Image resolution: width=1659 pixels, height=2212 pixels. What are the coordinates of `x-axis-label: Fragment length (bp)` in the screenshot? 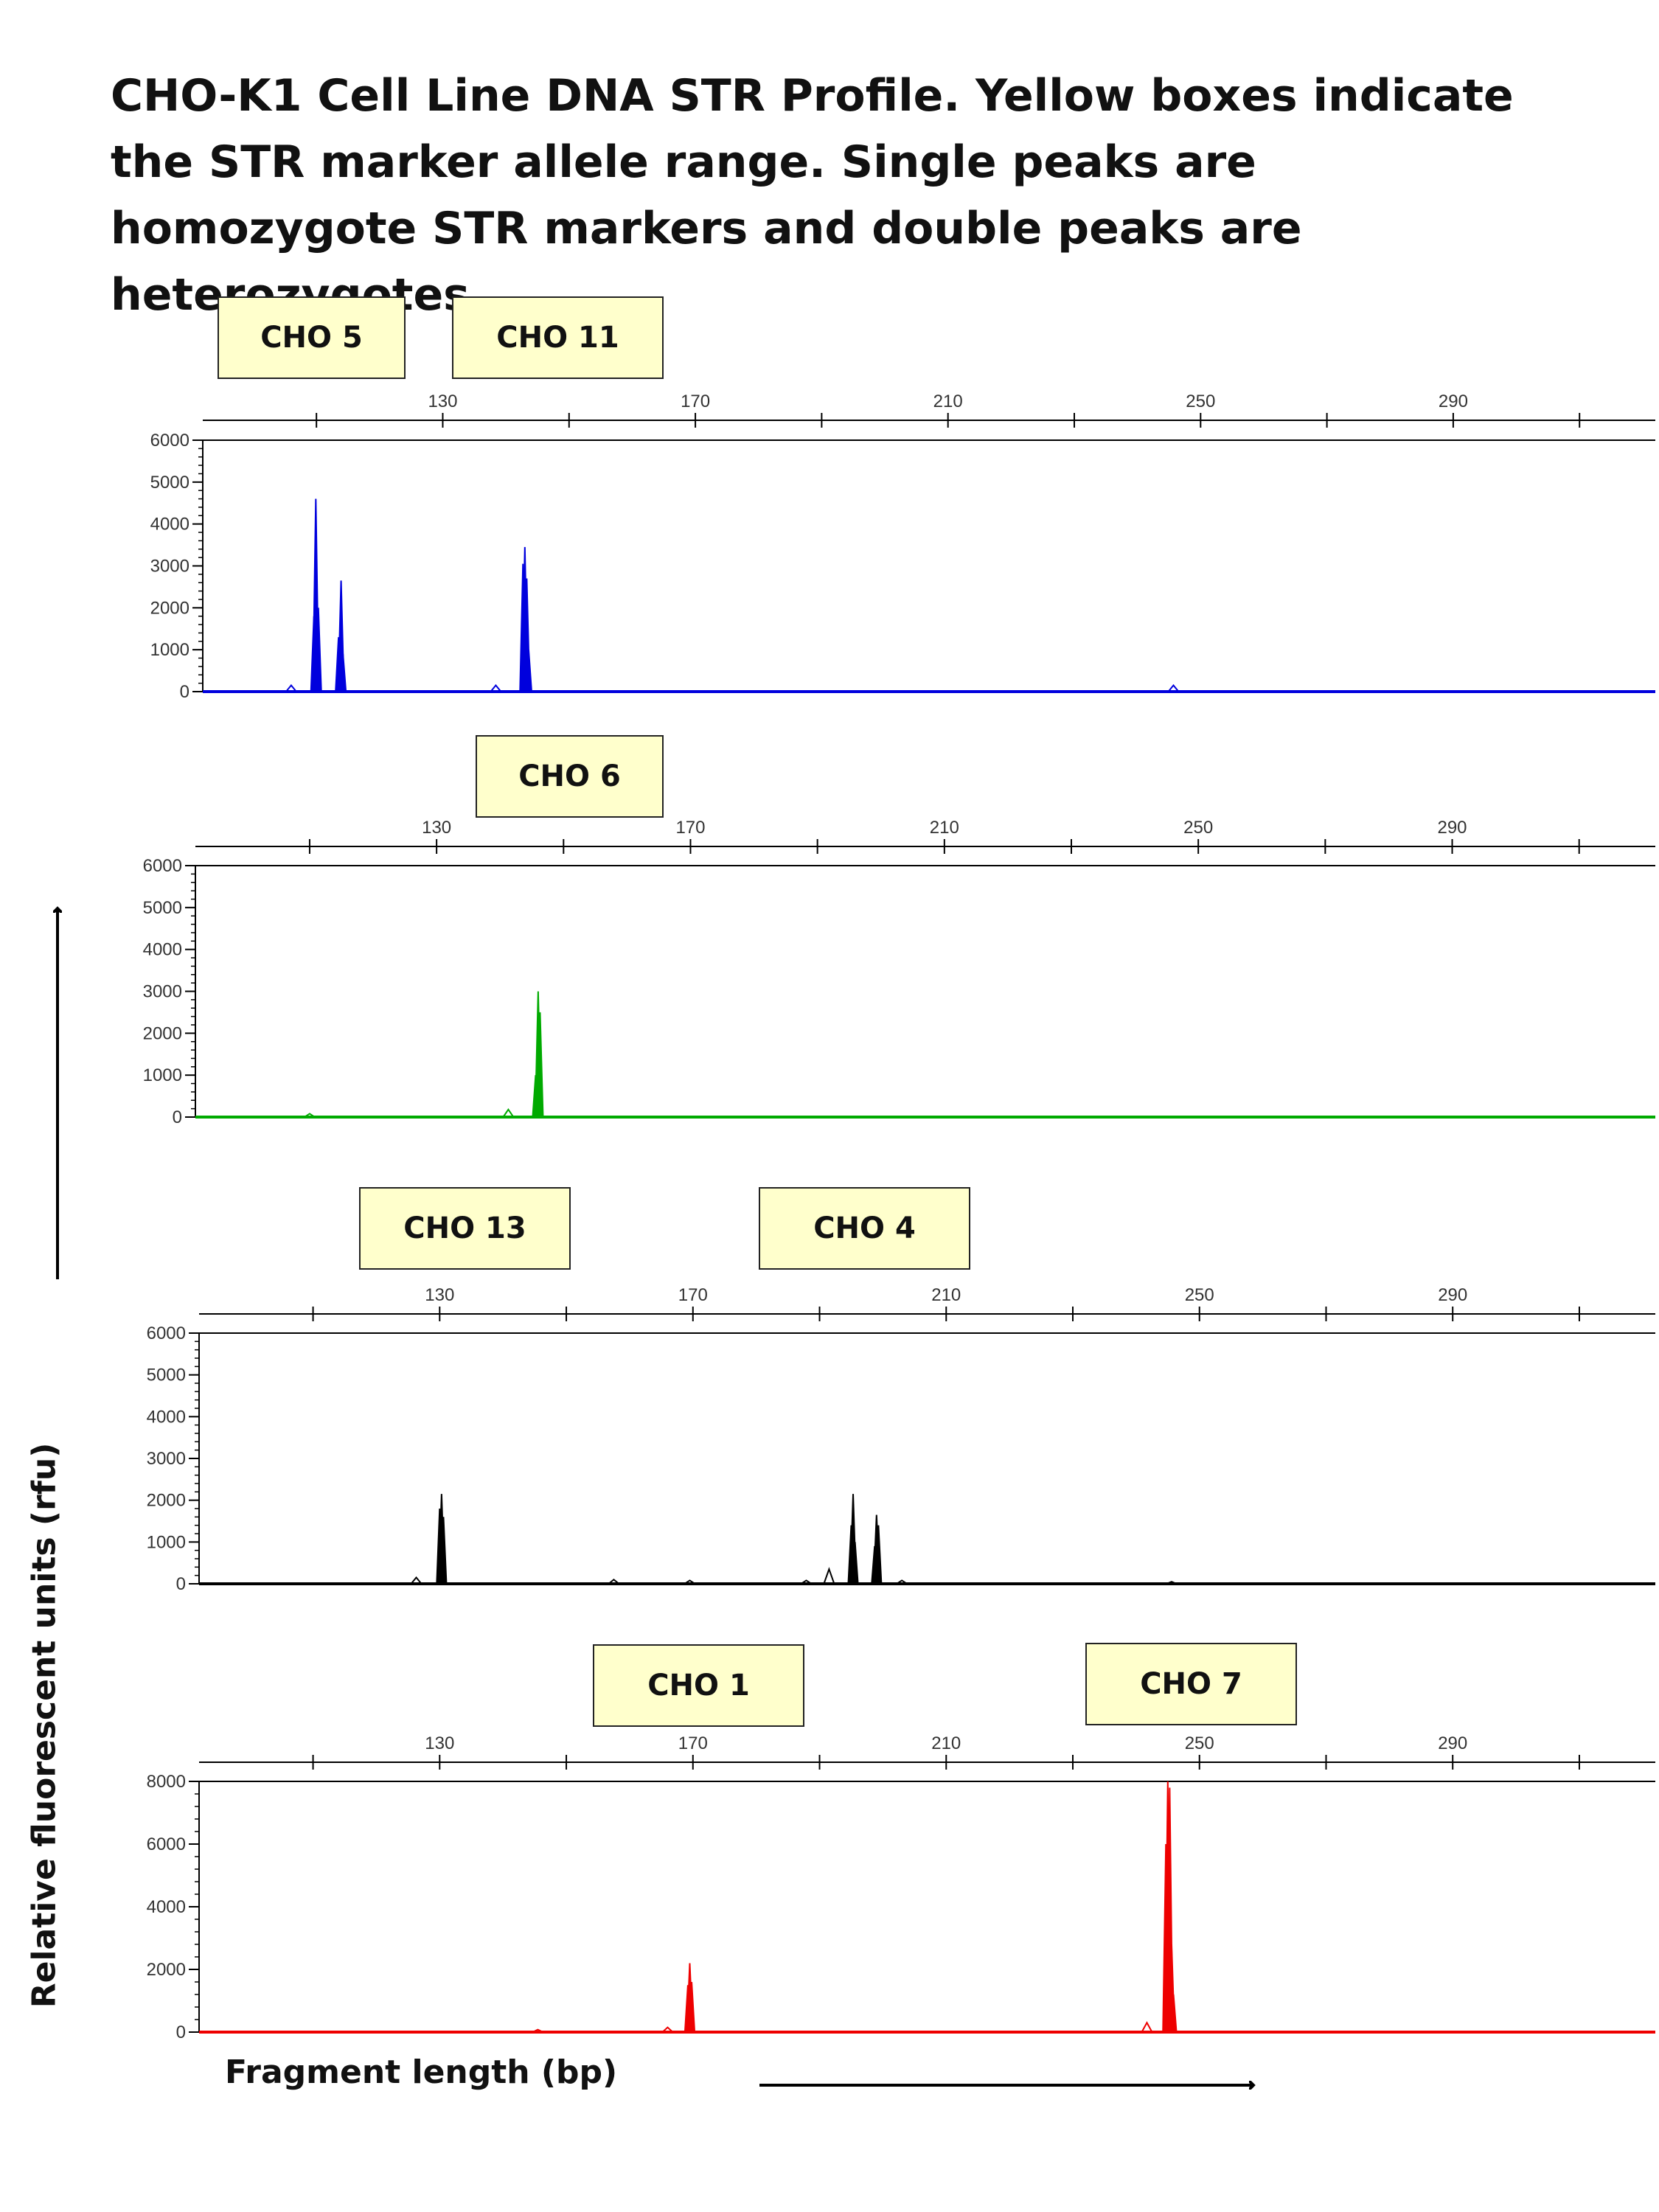 It's located at (421, 2072).